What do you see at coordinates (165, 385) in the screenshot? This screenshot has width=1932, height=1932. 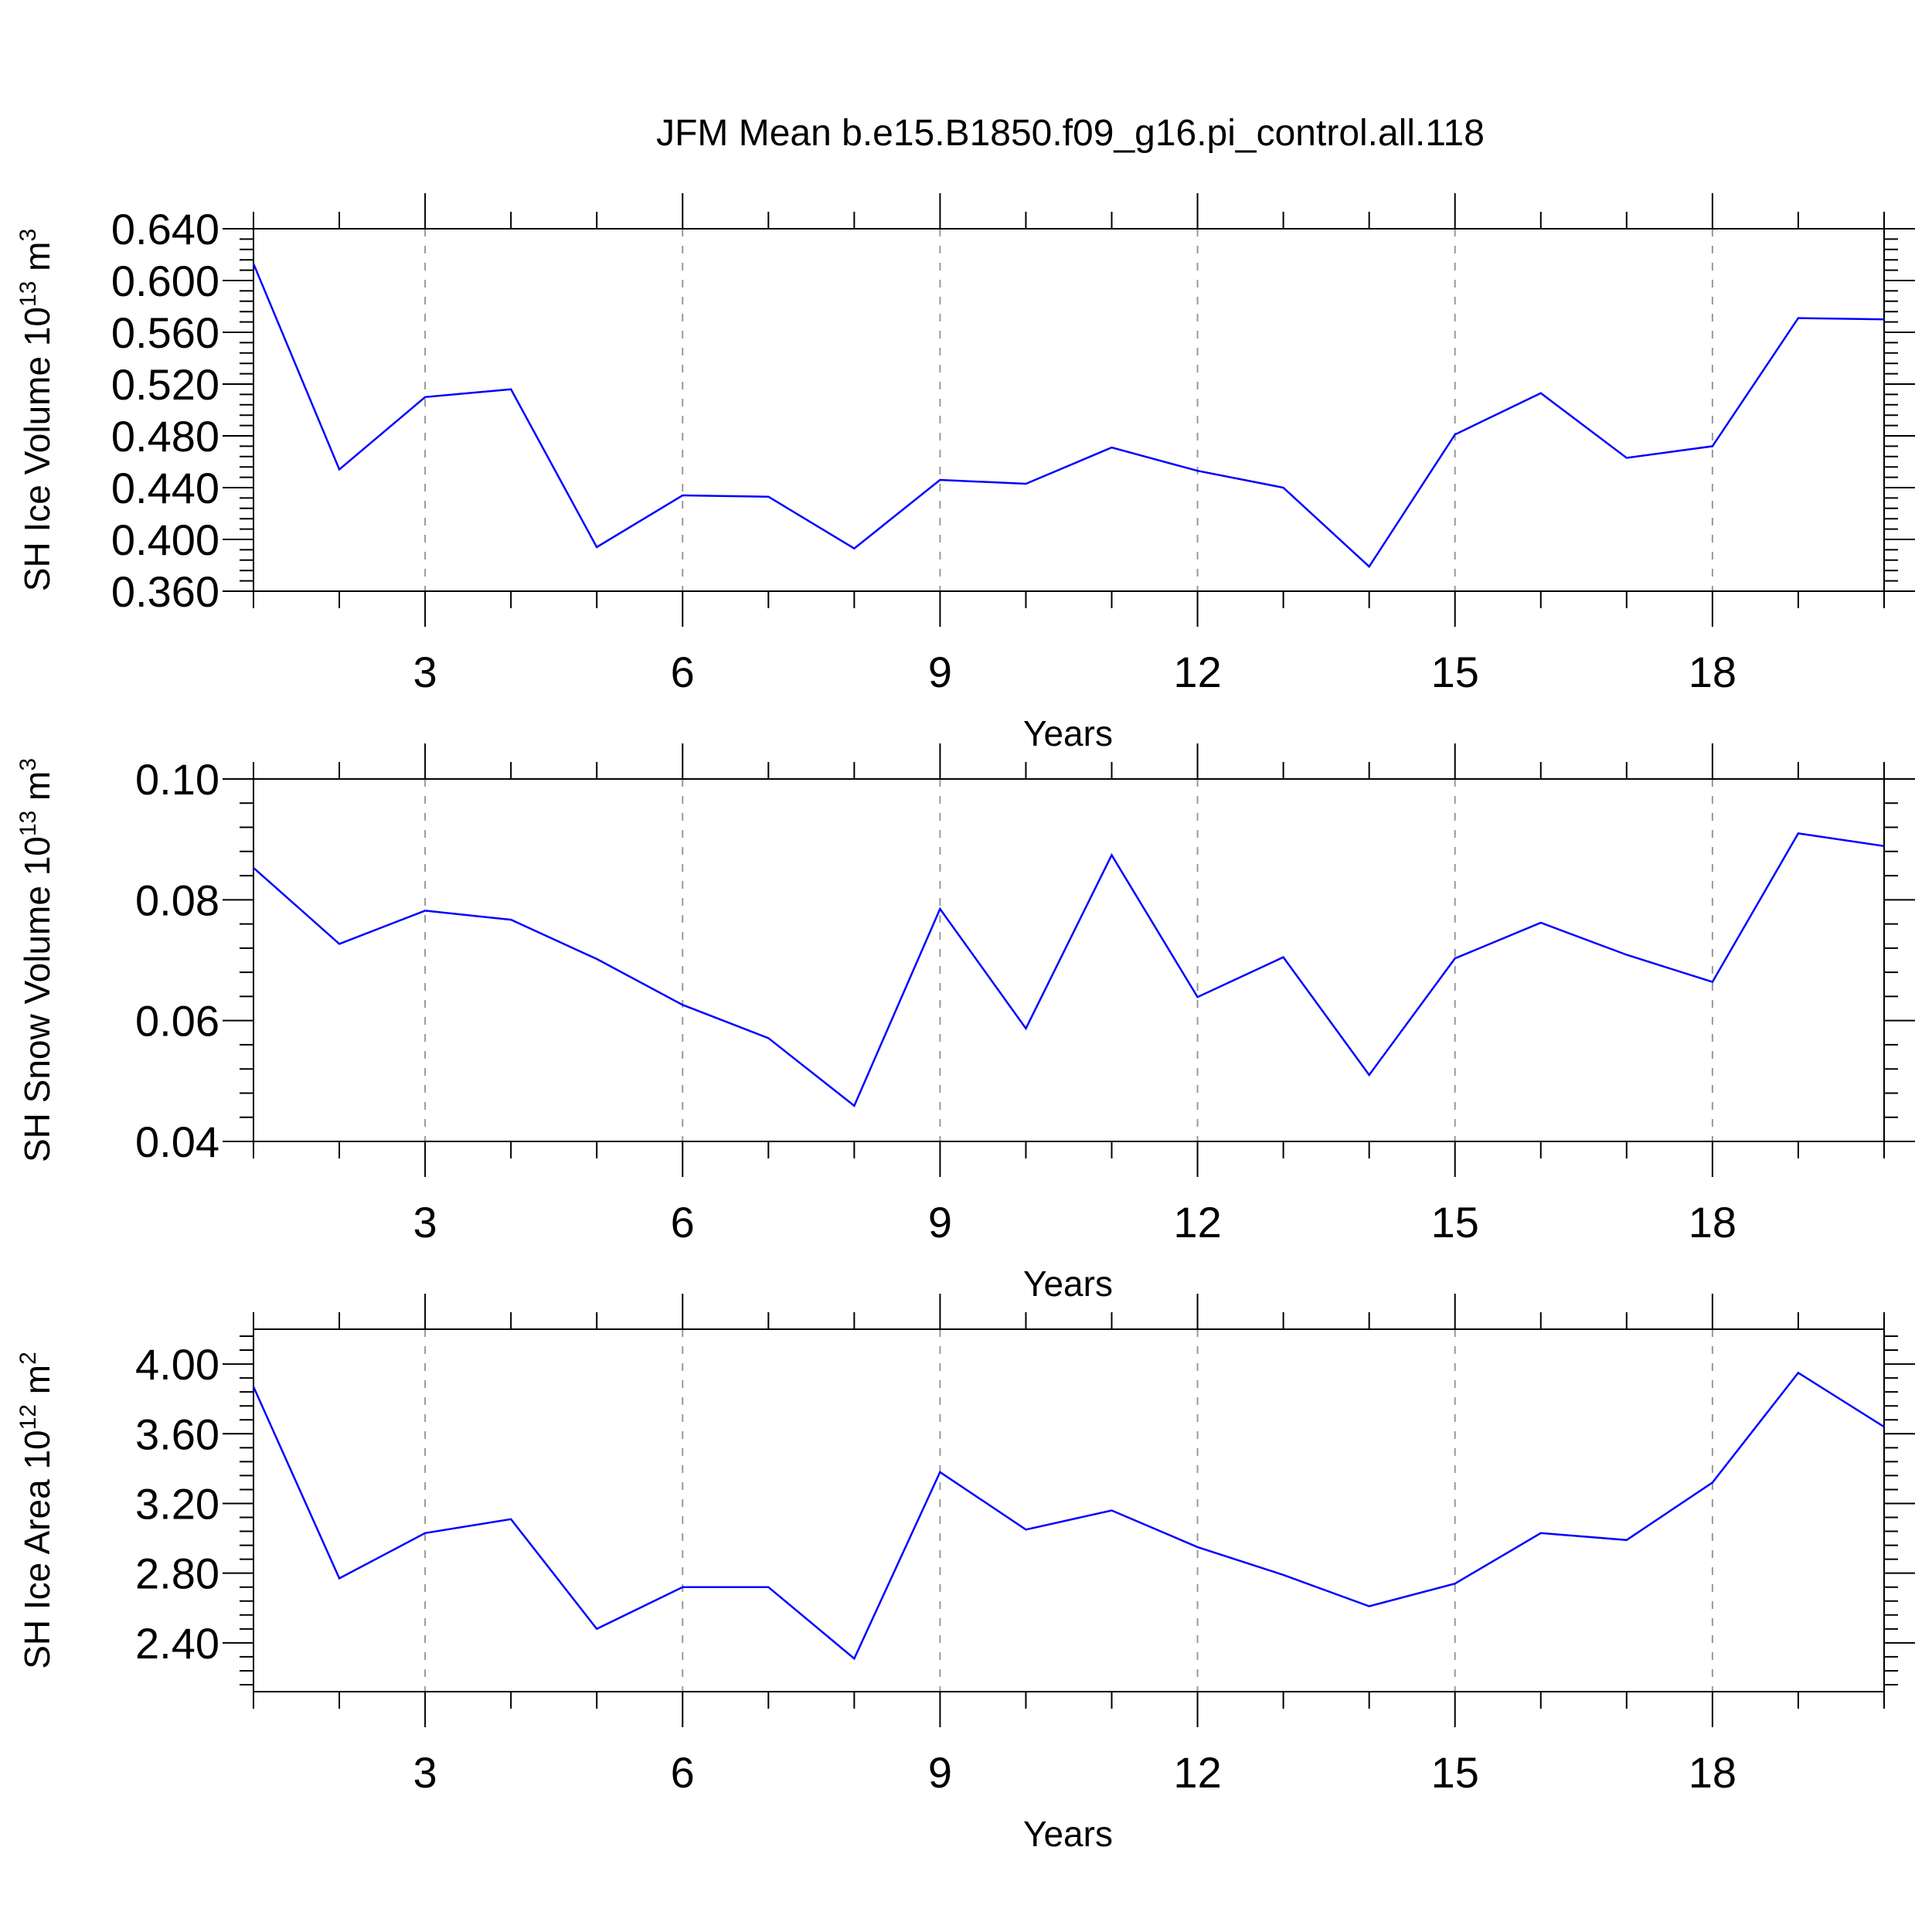 I see `y-tick-label: 0.520` at bounding box center [165, 385].